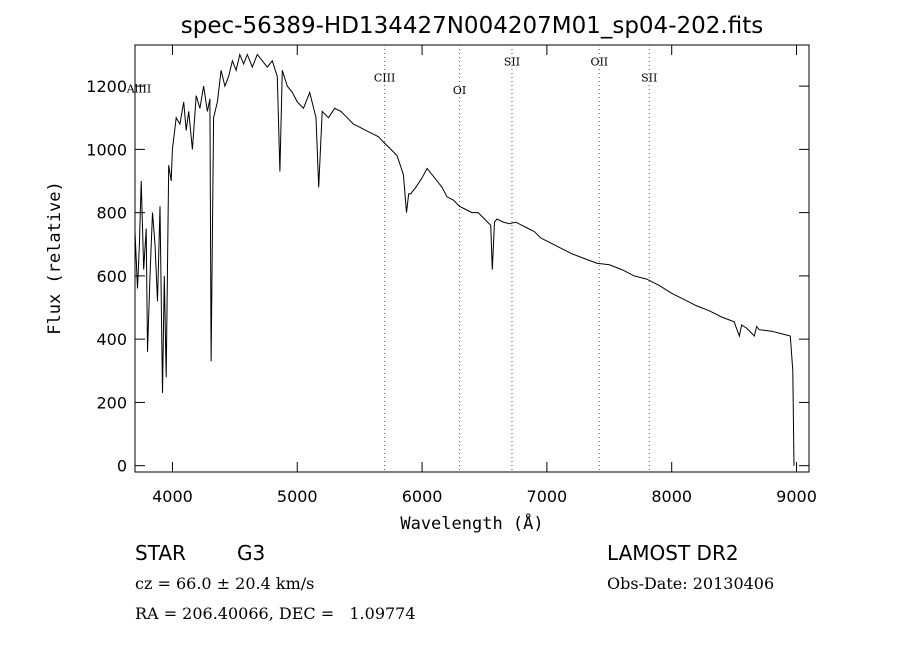 Image resolution: width=900 pixels, height=650 pixels. I want to click on x-tick-label: 4000, so click(172, 496).